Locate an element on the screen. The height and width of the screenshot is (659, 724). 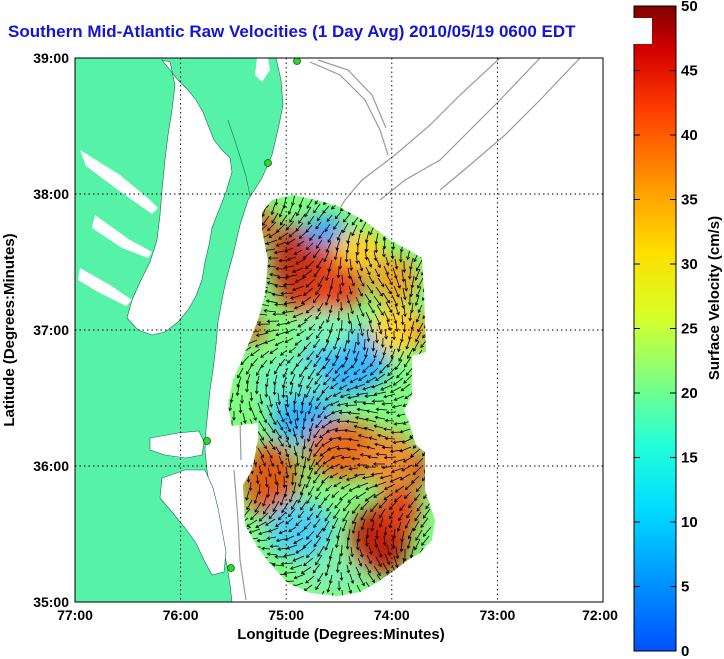
colorbar-tick-label: 45 is located at coordinates (689, 71).